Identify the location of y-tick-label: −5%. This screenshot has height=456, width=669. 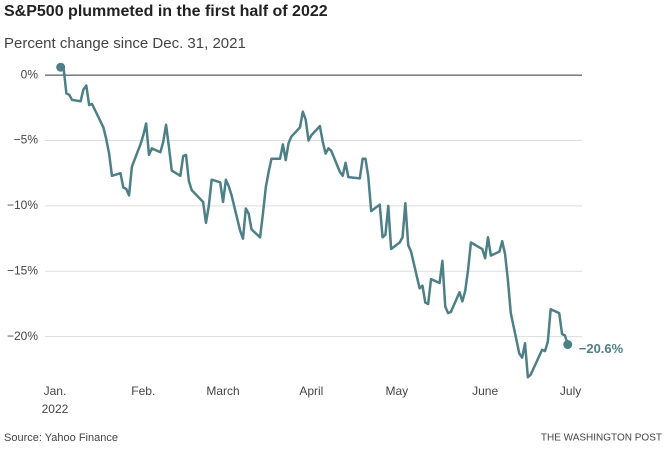
(26, 140).